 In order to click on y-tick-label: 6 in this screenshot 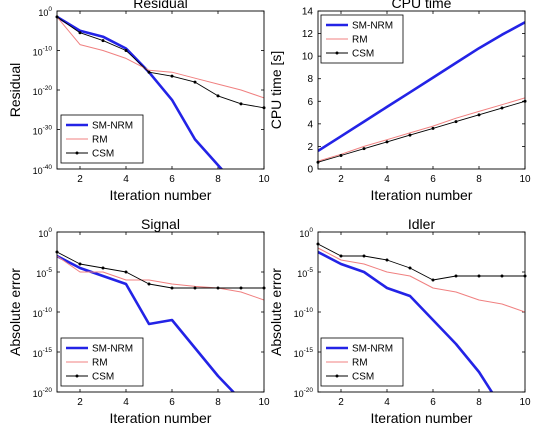, I will do `click(310, 102)`.